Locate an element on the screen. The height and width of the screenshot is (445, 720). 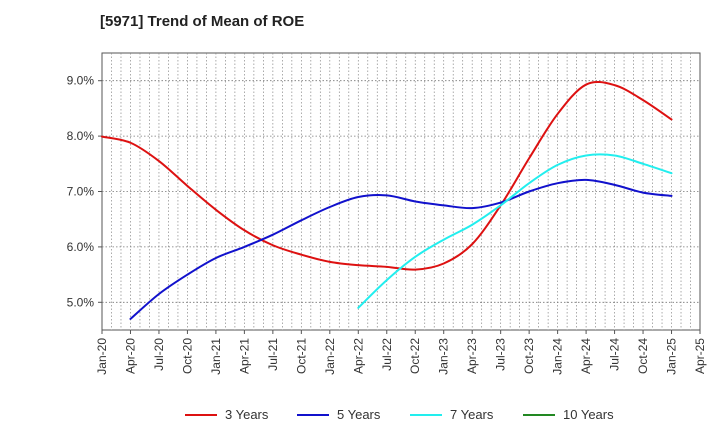
x-tick-label: Apr-25 is located at coordinates (700, 356).